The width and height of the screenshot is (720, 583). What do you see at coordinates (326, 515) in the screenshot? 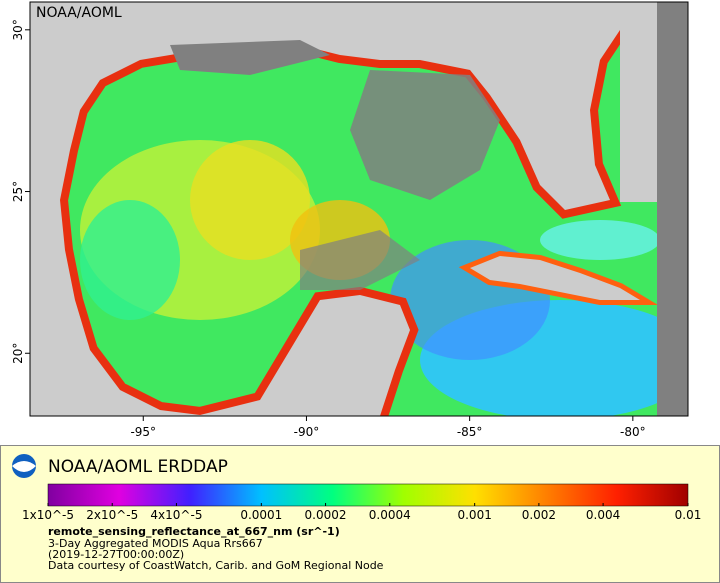
I see `colorbar-tick-label: 0.0002` at bounding box center [326, 515].